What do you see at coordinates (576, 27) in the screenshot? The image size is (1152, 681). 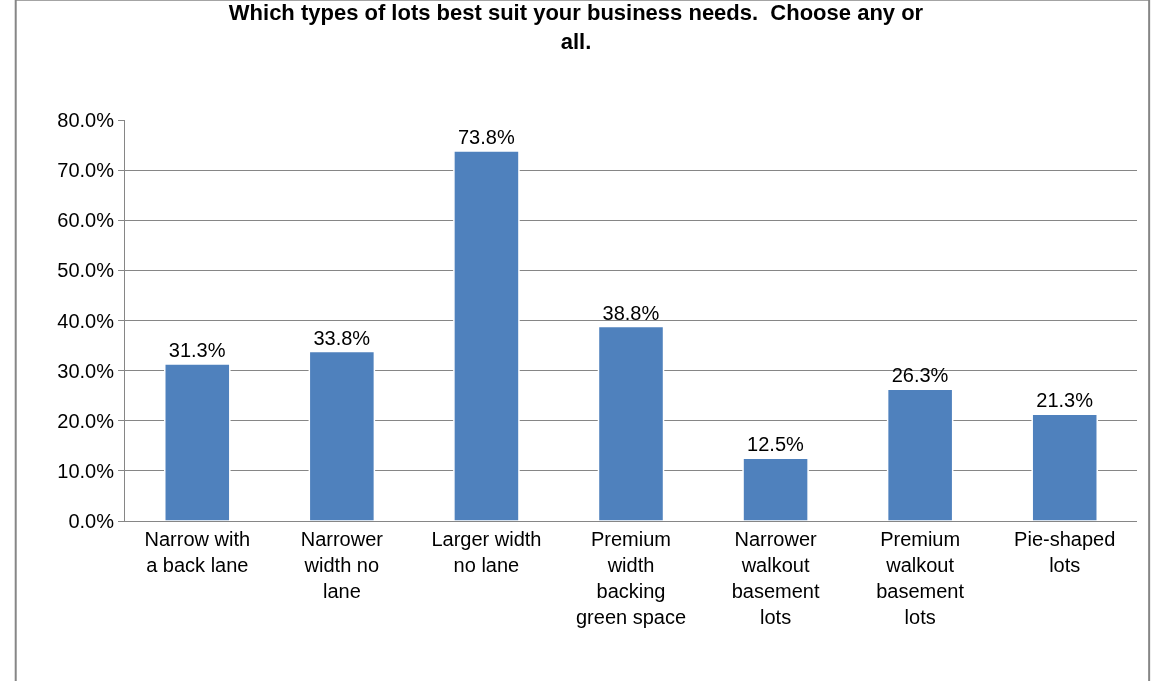 I see `chart-title: Which types of lots best suit your business needs. Choose any or all.` at bounding box center [576, 27].